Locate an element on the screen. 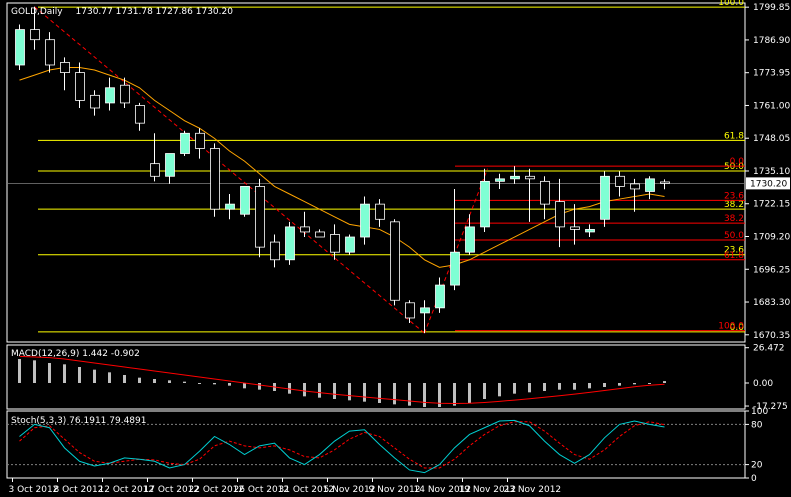 The width and height of the screenshot is (791, 497). date-tick-label: 8 Oct 2012 is located at coordinates (79, 490).